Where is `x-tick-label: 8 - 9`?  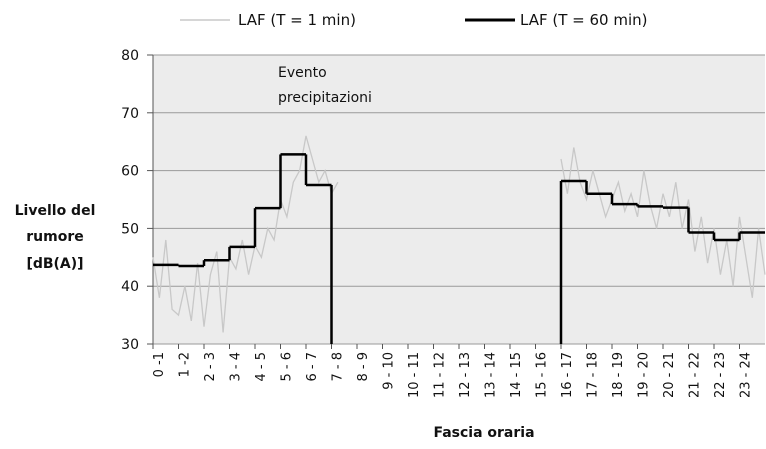 x-tick-label: 8 - 9 is located at coordinates (363, 367).